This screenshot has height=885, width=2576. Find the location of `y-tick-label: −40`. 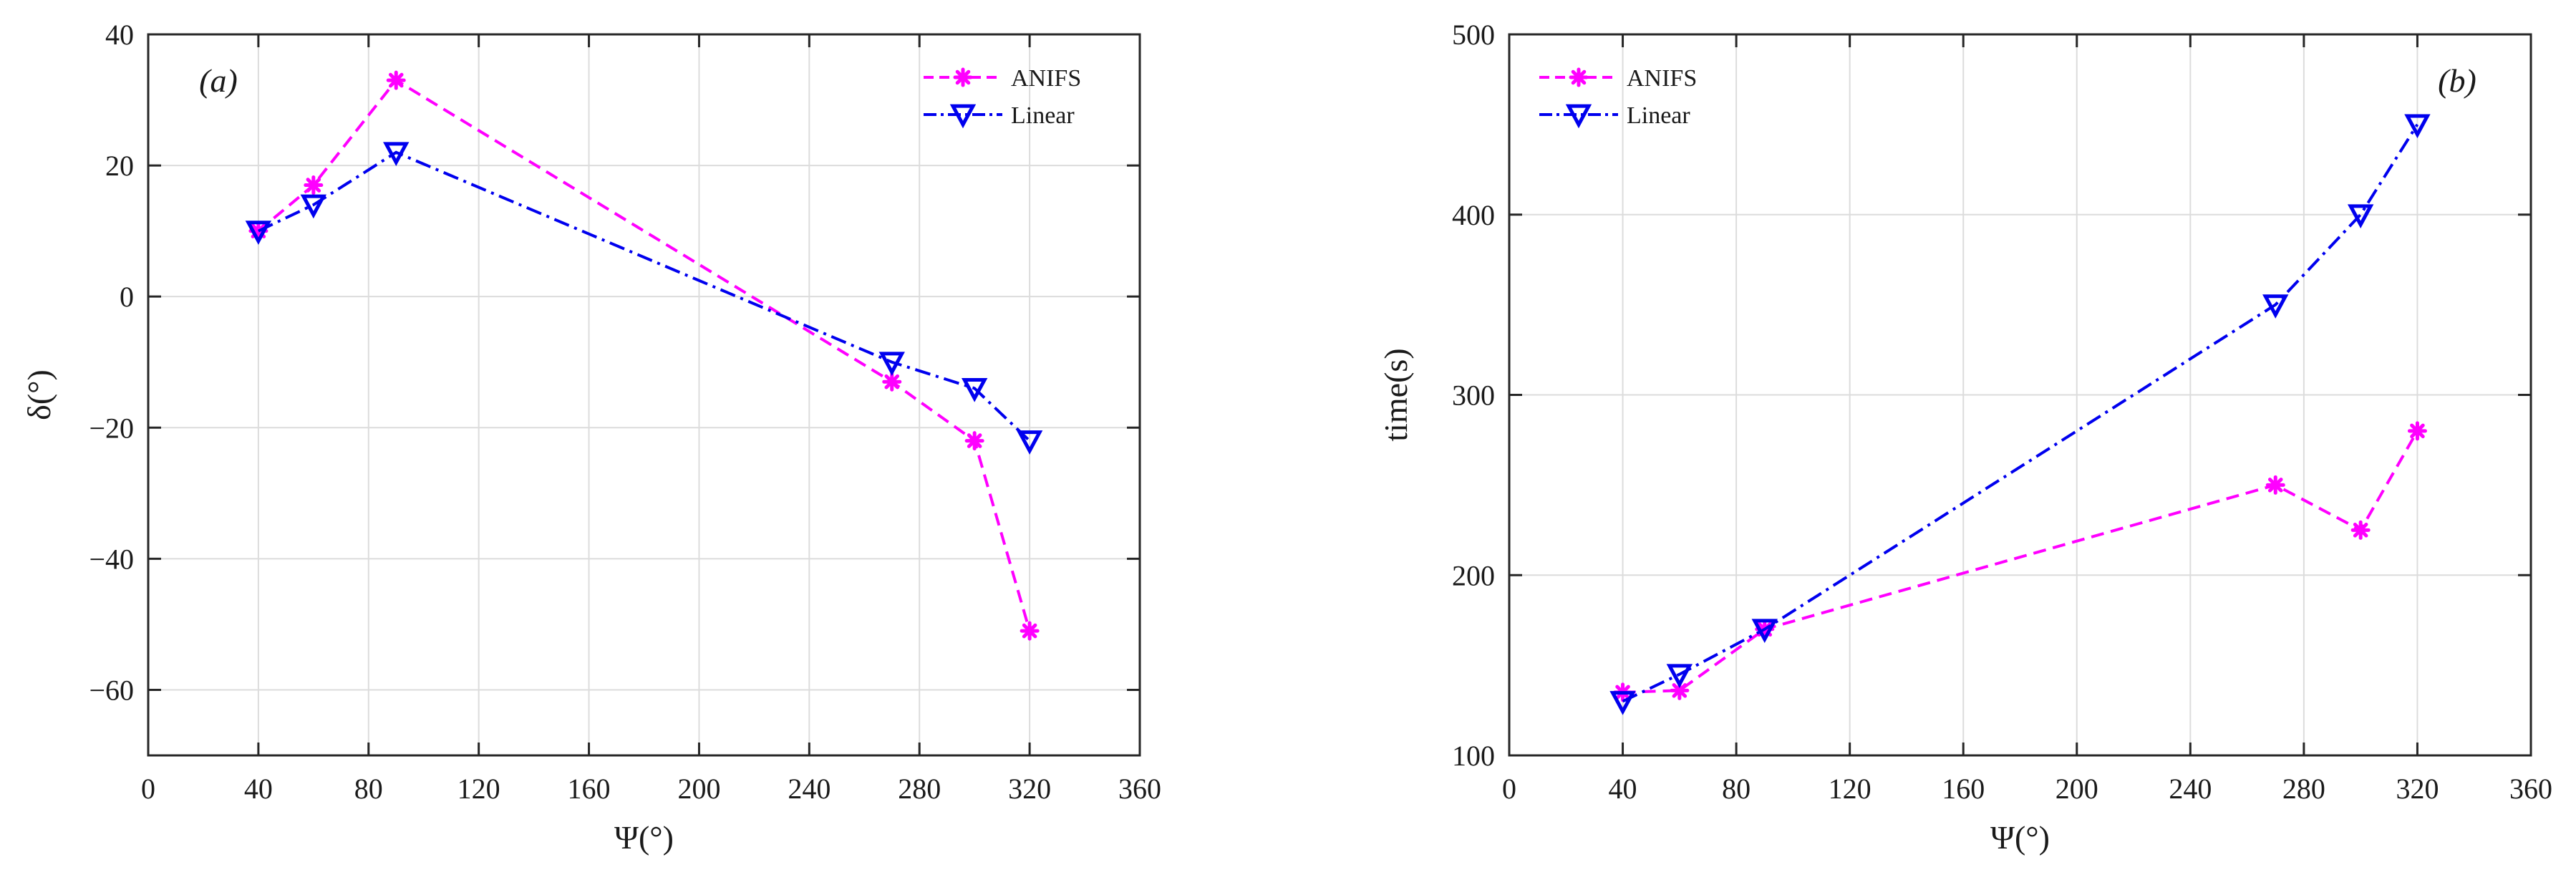

y-tick-label: −40 is located at coordinates (112, 559).